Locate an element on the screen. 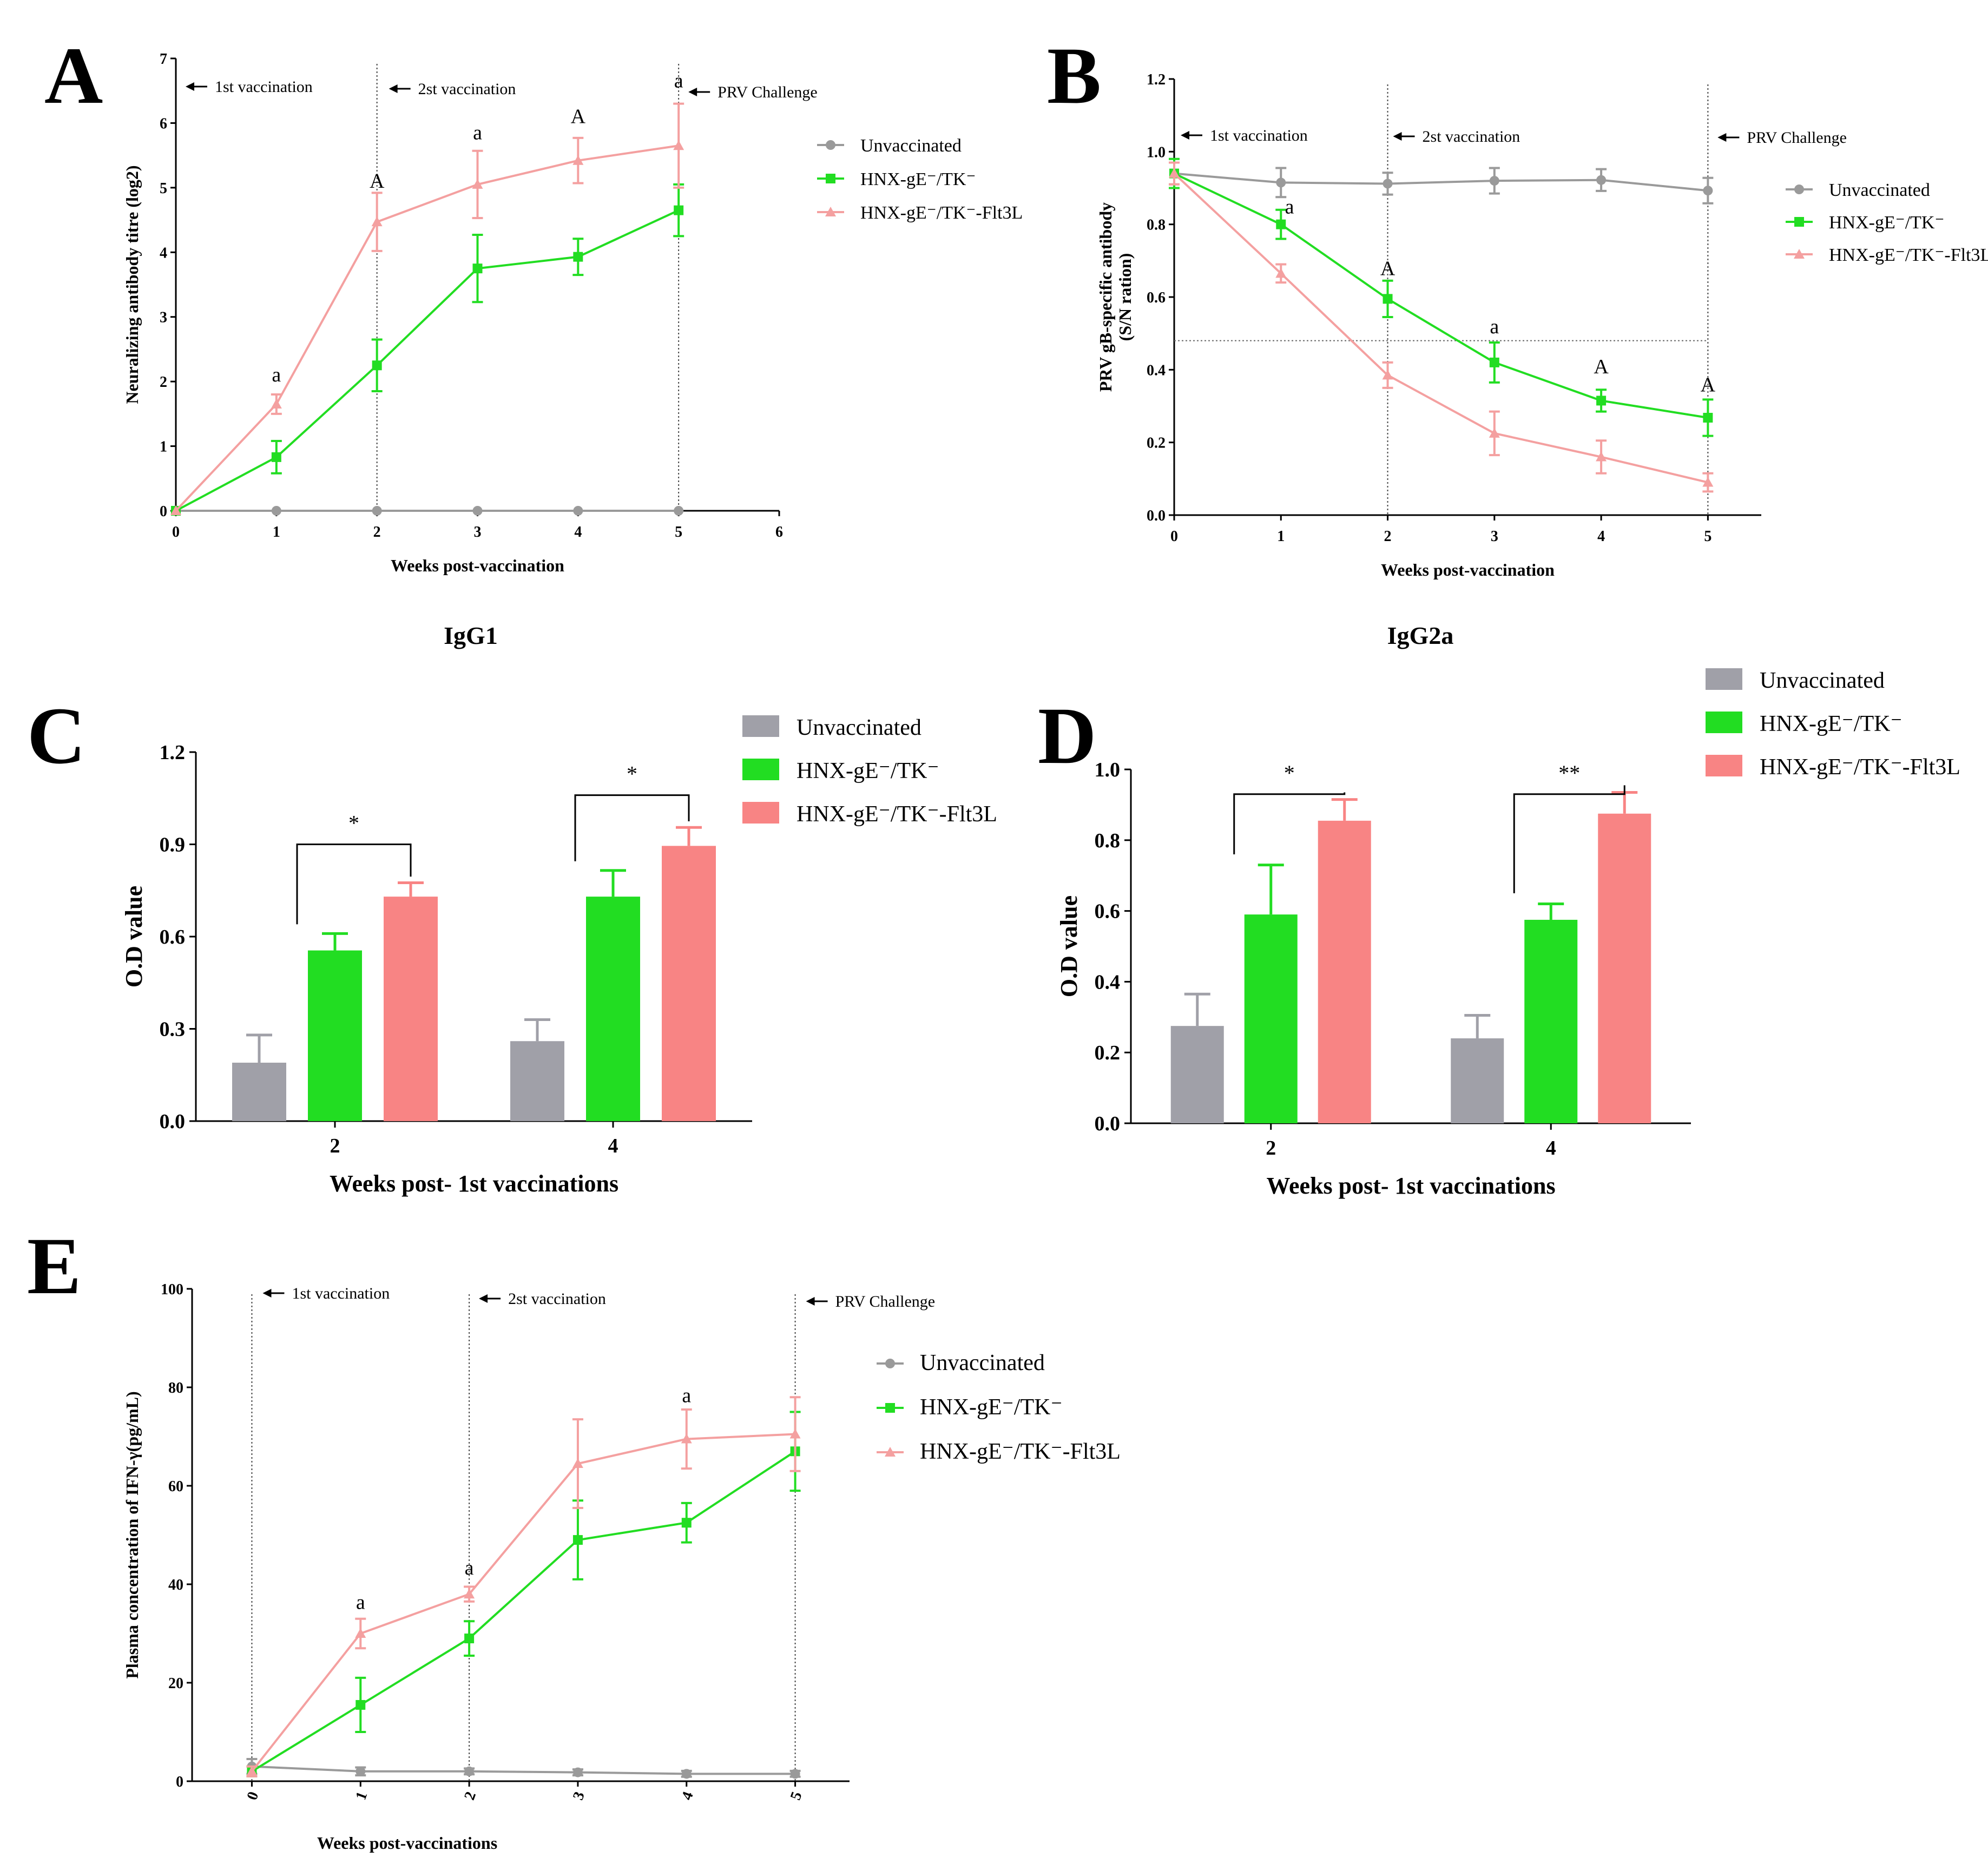  significance-star: * is located at coordinates (632, 774).